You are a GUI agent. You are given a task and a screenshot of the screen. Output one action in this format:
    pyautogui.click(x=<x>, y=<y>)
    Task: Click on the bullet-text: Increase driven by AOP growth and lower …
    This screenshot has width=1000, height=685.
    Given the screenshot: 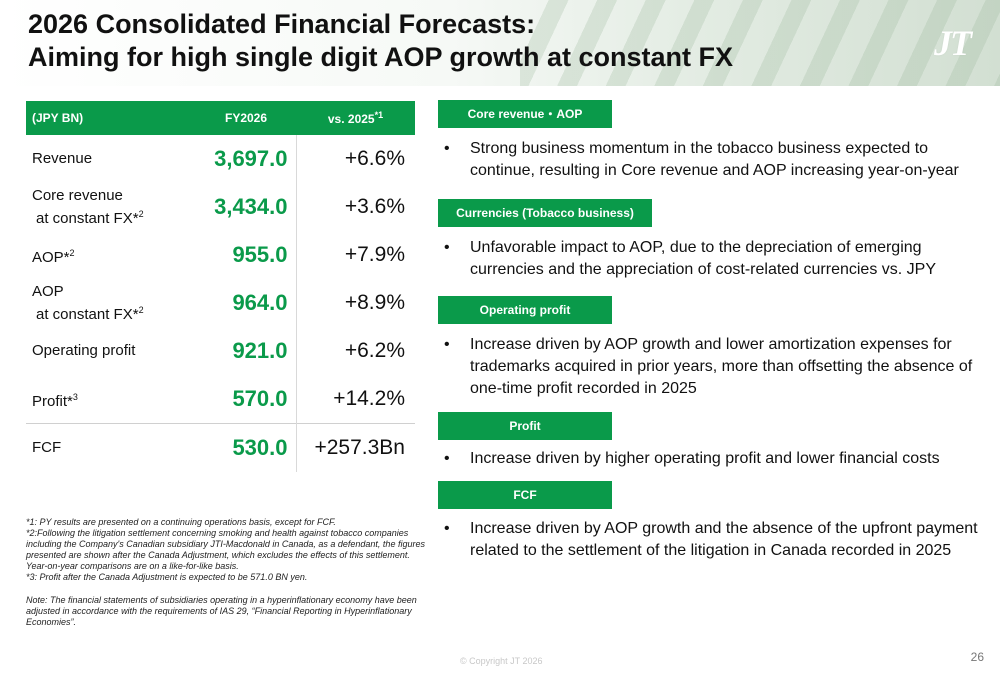 What is the action you would take?
    pyautogui.click(x=721, y=366)
    